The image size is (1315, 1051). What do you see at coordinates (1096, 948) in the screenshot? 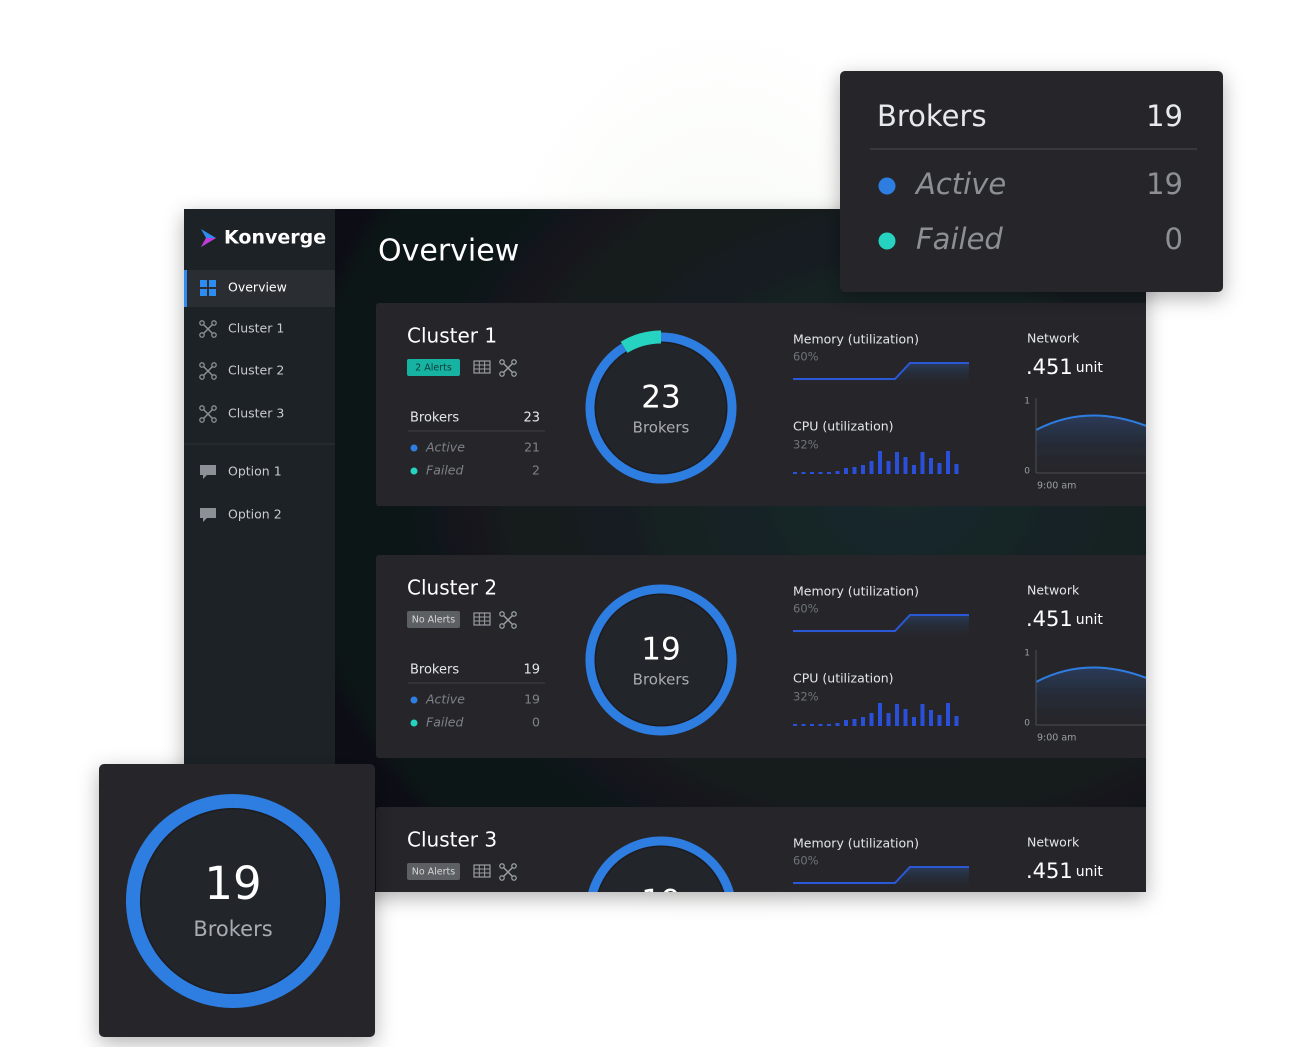
I see `network-area` at bounding box center [1096, 948].